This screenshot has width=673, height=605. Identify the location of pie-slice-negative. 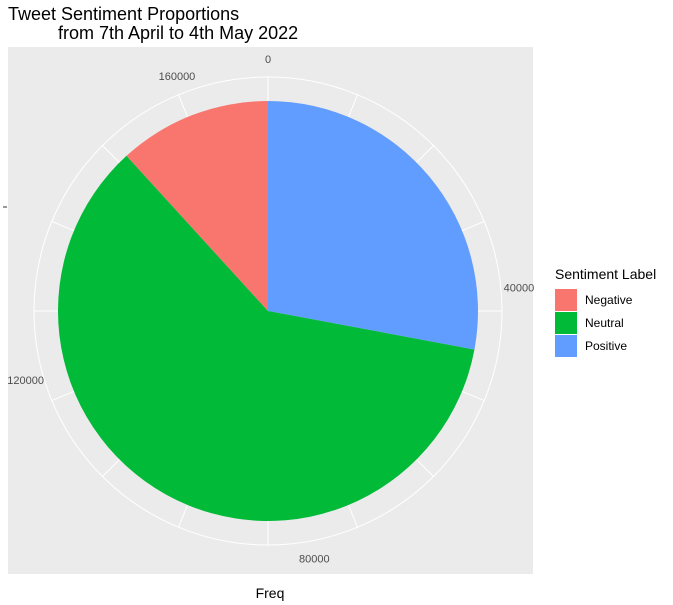
(197, 206).